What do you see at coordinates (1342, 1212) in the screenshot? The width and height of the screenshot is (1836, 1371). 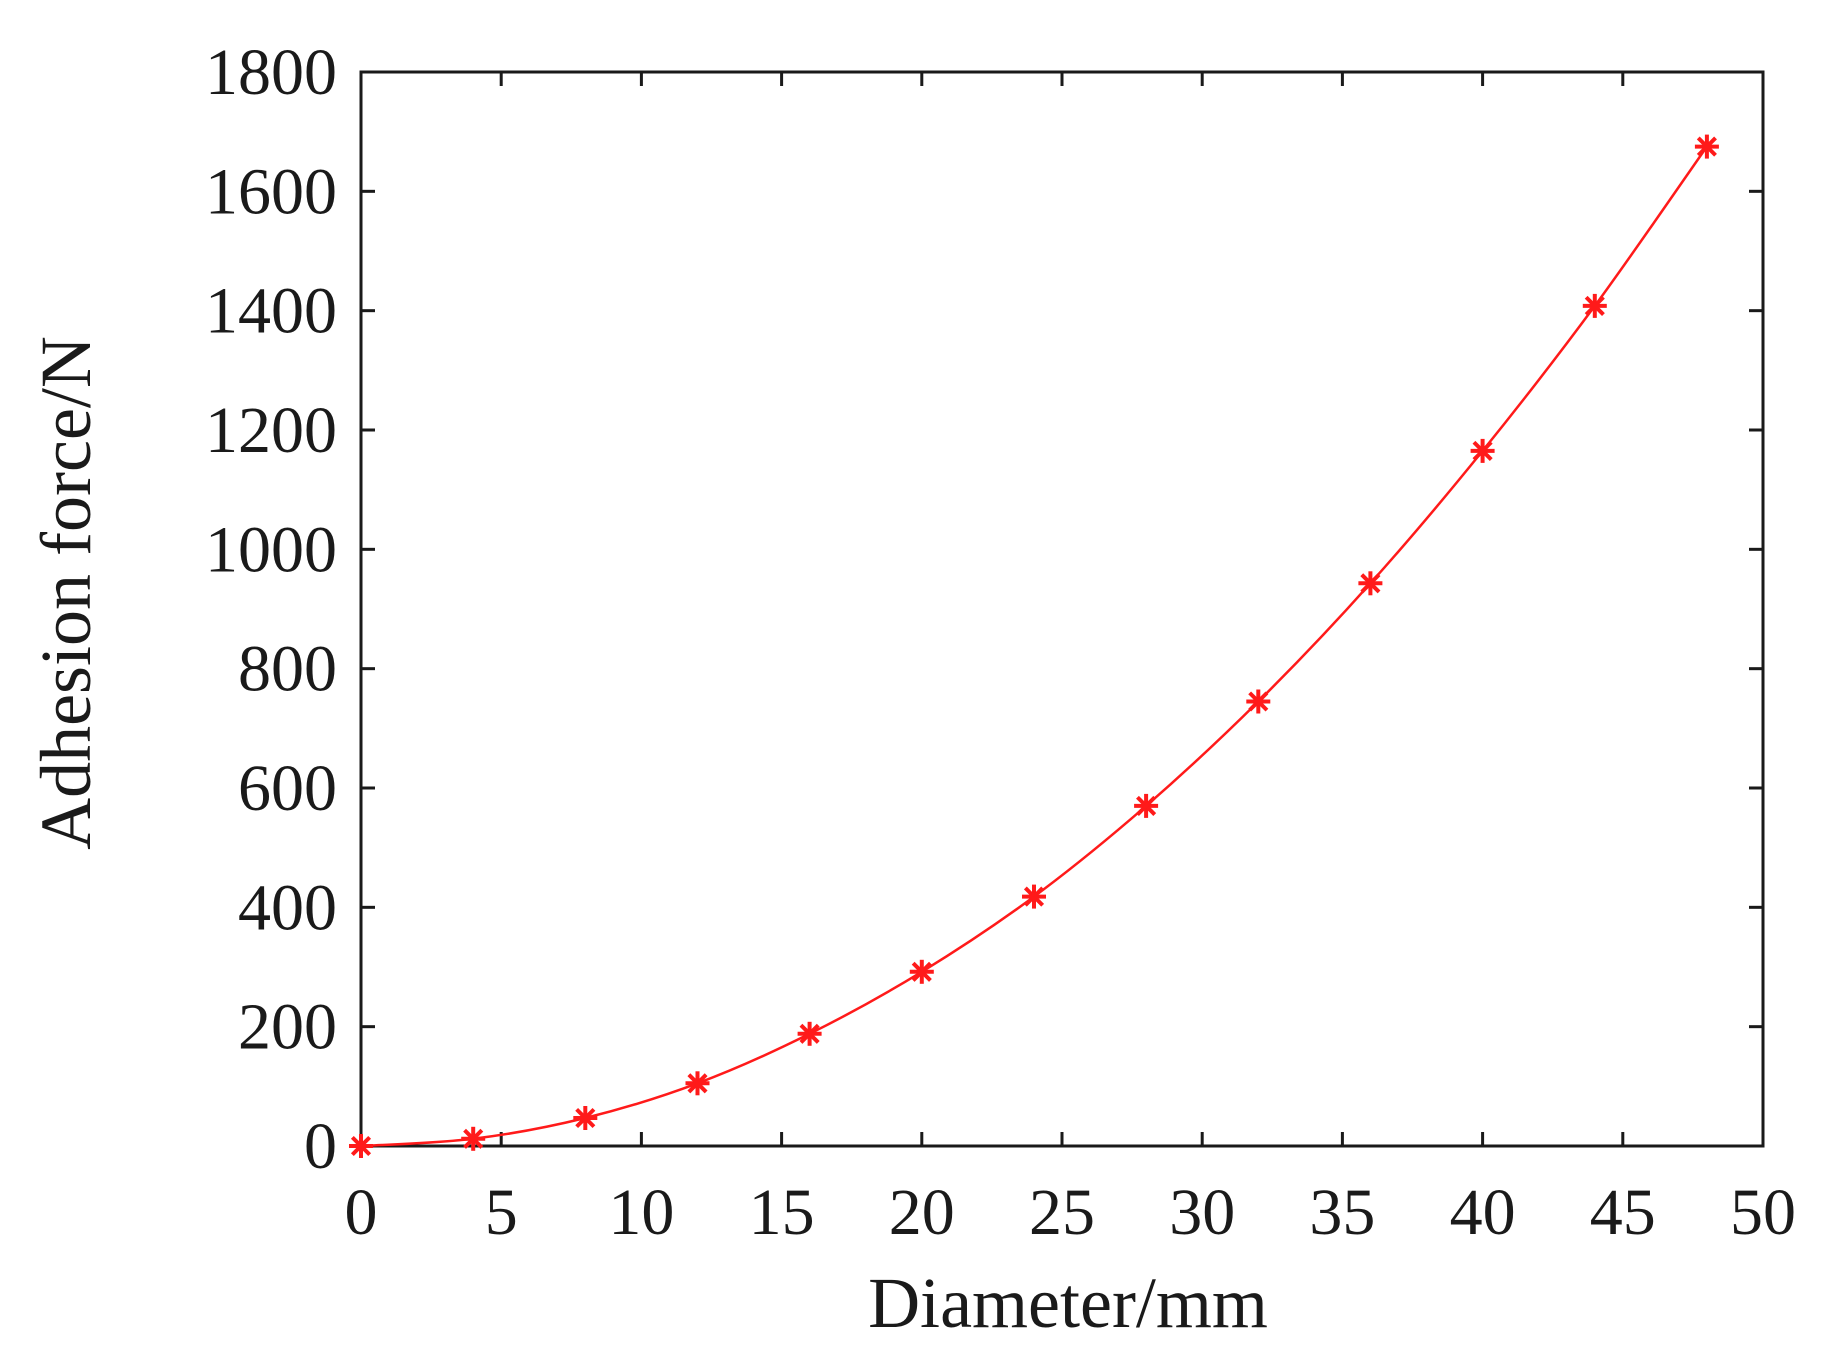 I see `x-tick-label: 35` at bounding box center [1342, 1212].